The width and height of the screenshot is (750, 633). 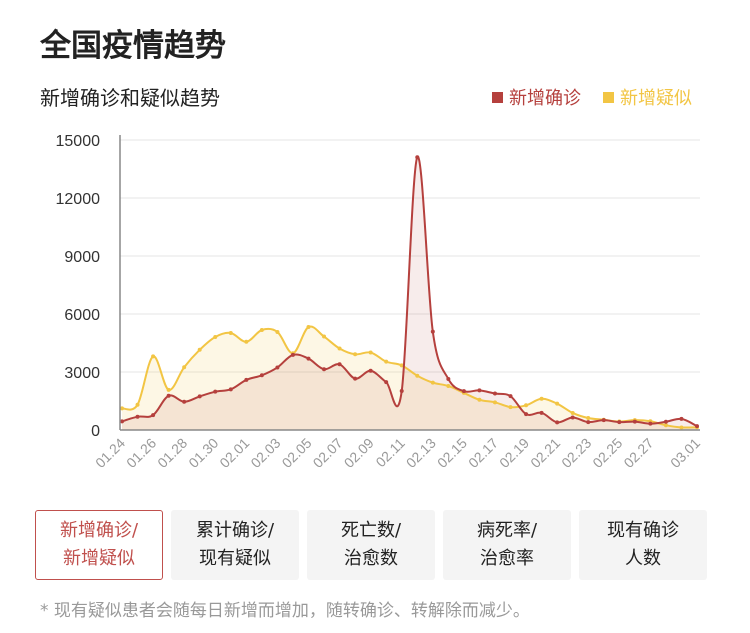 I want to click on tab-label: 死亡数/, so click(x=371, y=530).